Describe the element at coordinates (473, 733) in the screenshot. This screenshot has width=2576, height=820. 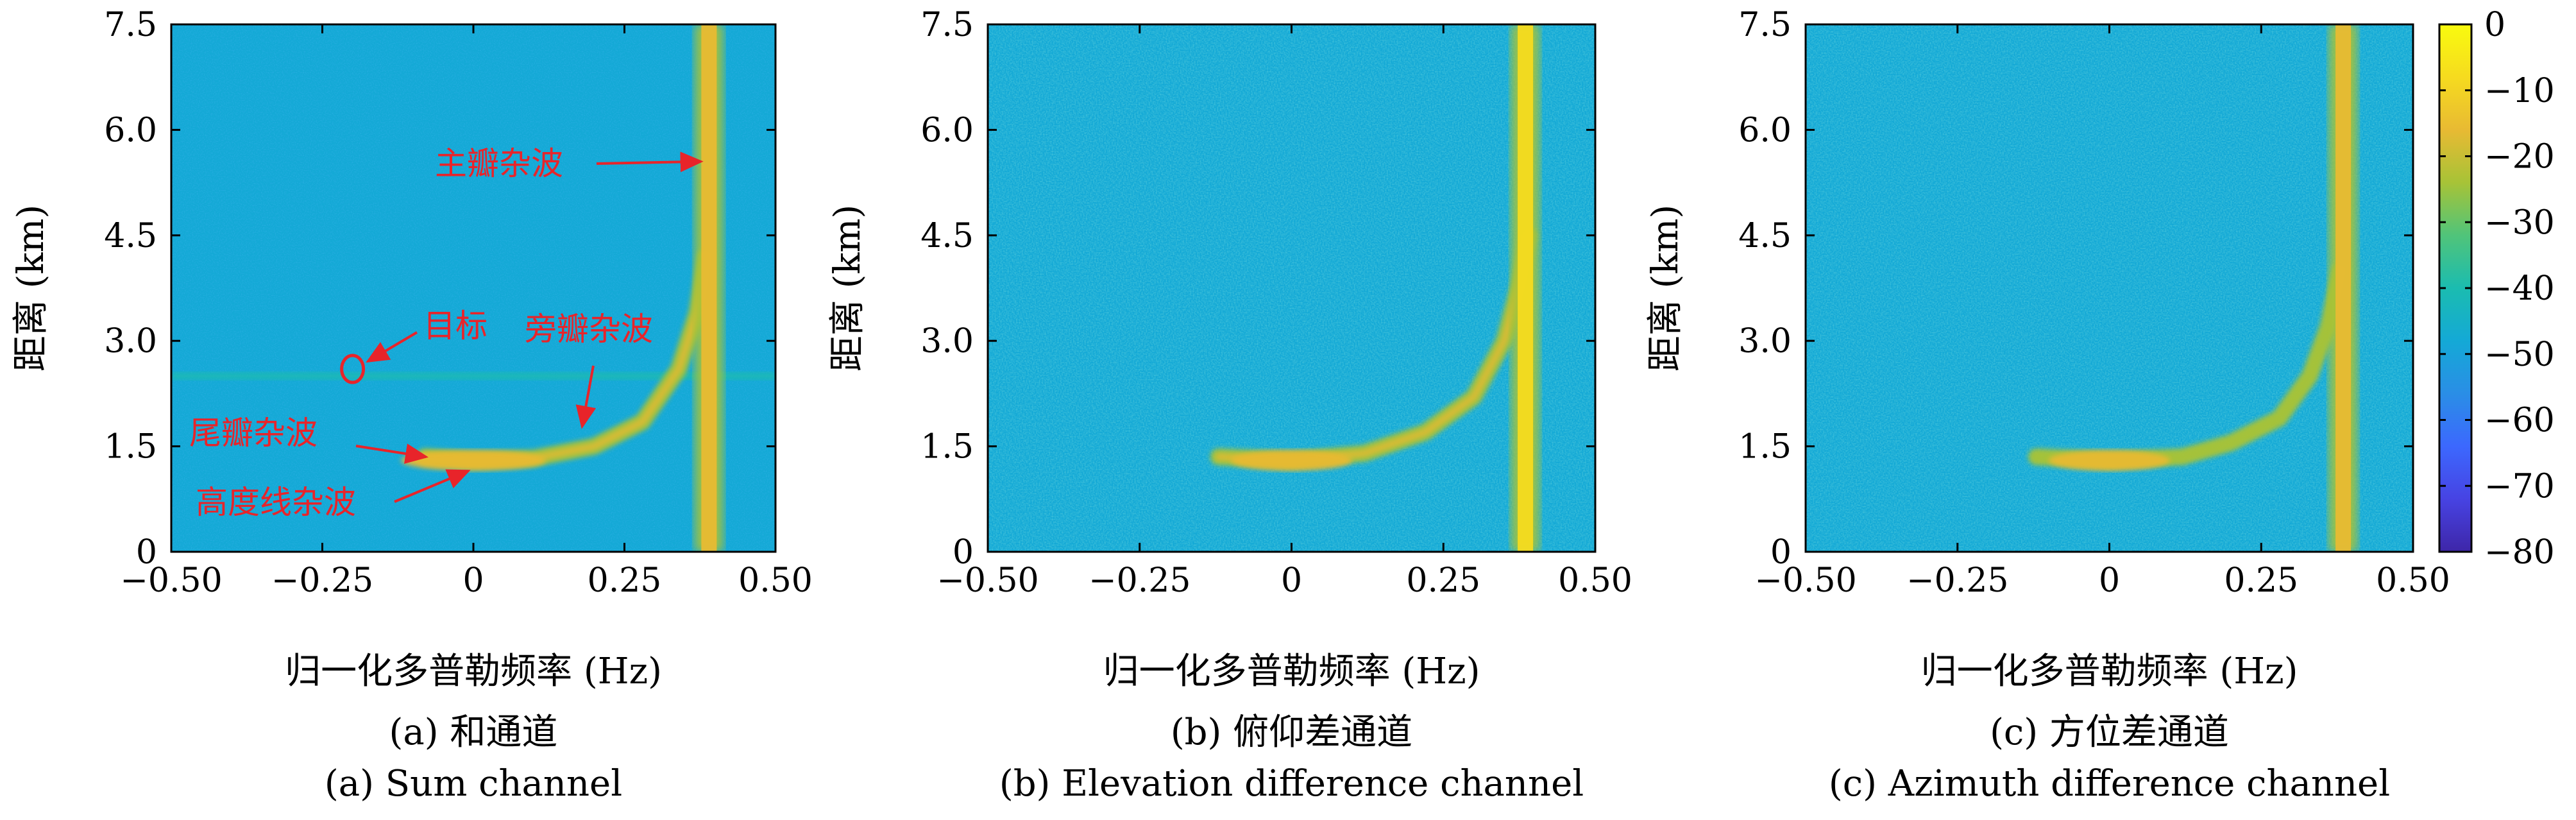
I see `caption-cn: (a) 和通道` at that location.